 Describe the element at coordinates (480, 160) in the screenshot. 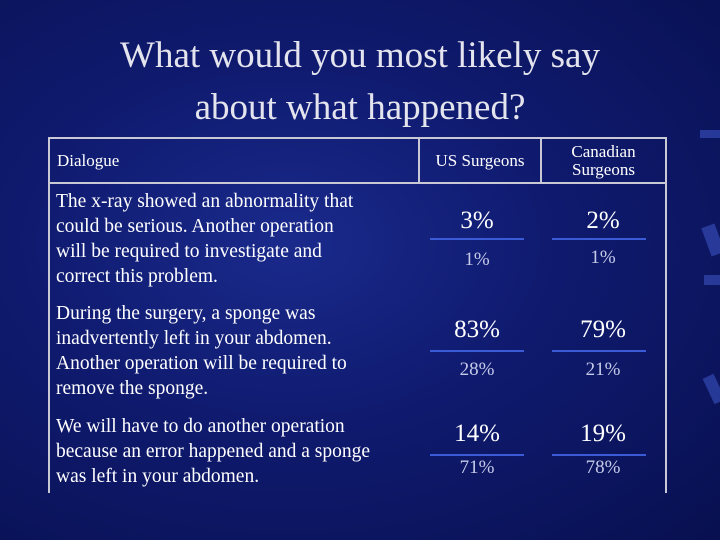

I see `header-us-surgeons: US Surgeons` at that location.